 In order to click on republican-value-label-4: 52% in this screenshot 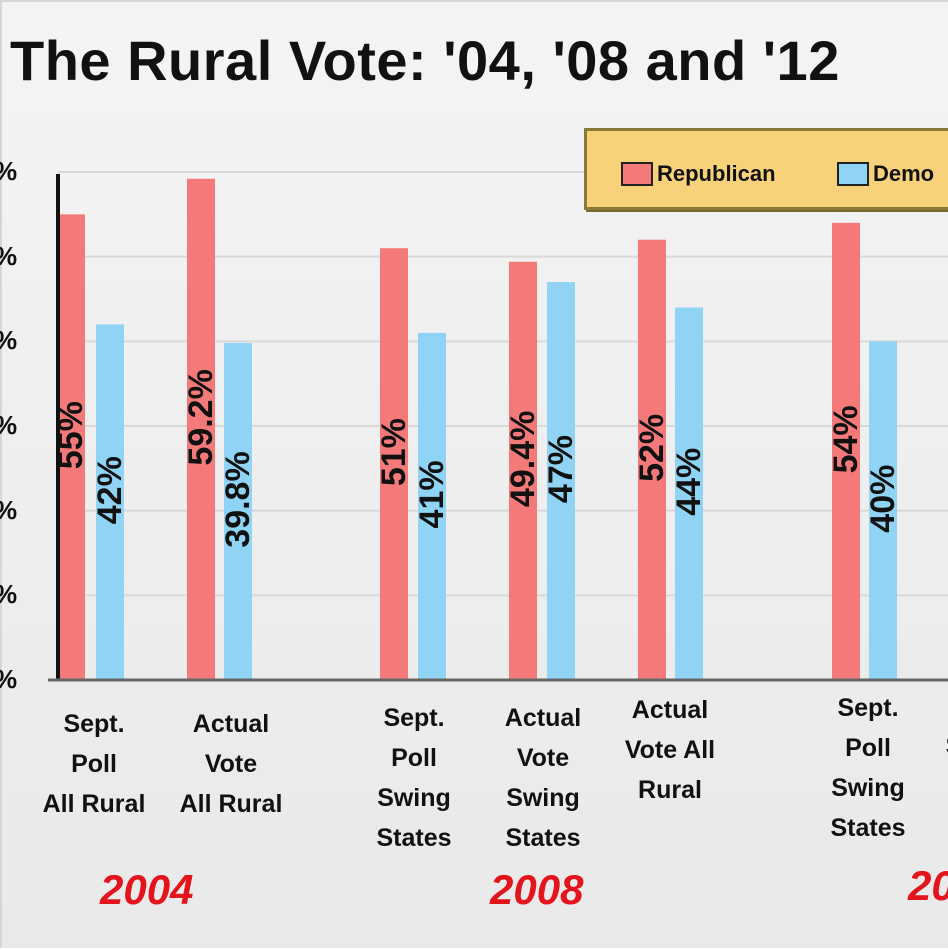, I will do `click(652, 448)`.